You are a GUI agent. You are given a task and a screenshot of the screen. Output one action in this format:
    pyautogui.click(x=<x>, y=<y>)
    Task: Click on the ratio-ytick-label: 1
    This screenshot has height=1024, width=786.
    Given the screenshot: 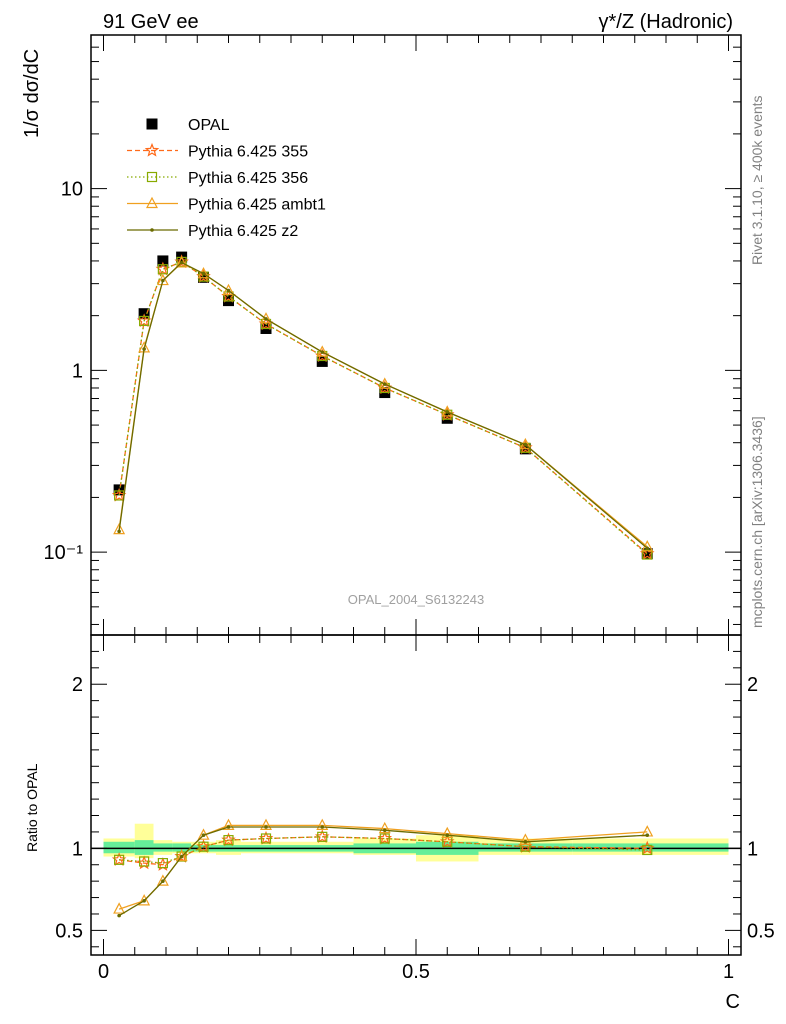 What is the action you would take?
    pyautogui.click(x=77, y=849)
    